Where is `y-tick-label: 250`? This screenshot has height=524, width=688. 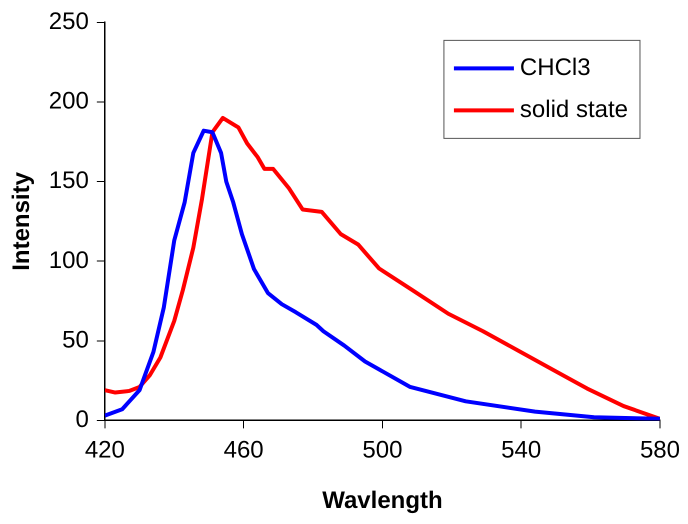
y-tick-label: 250 is located at coordinates (68, 22).